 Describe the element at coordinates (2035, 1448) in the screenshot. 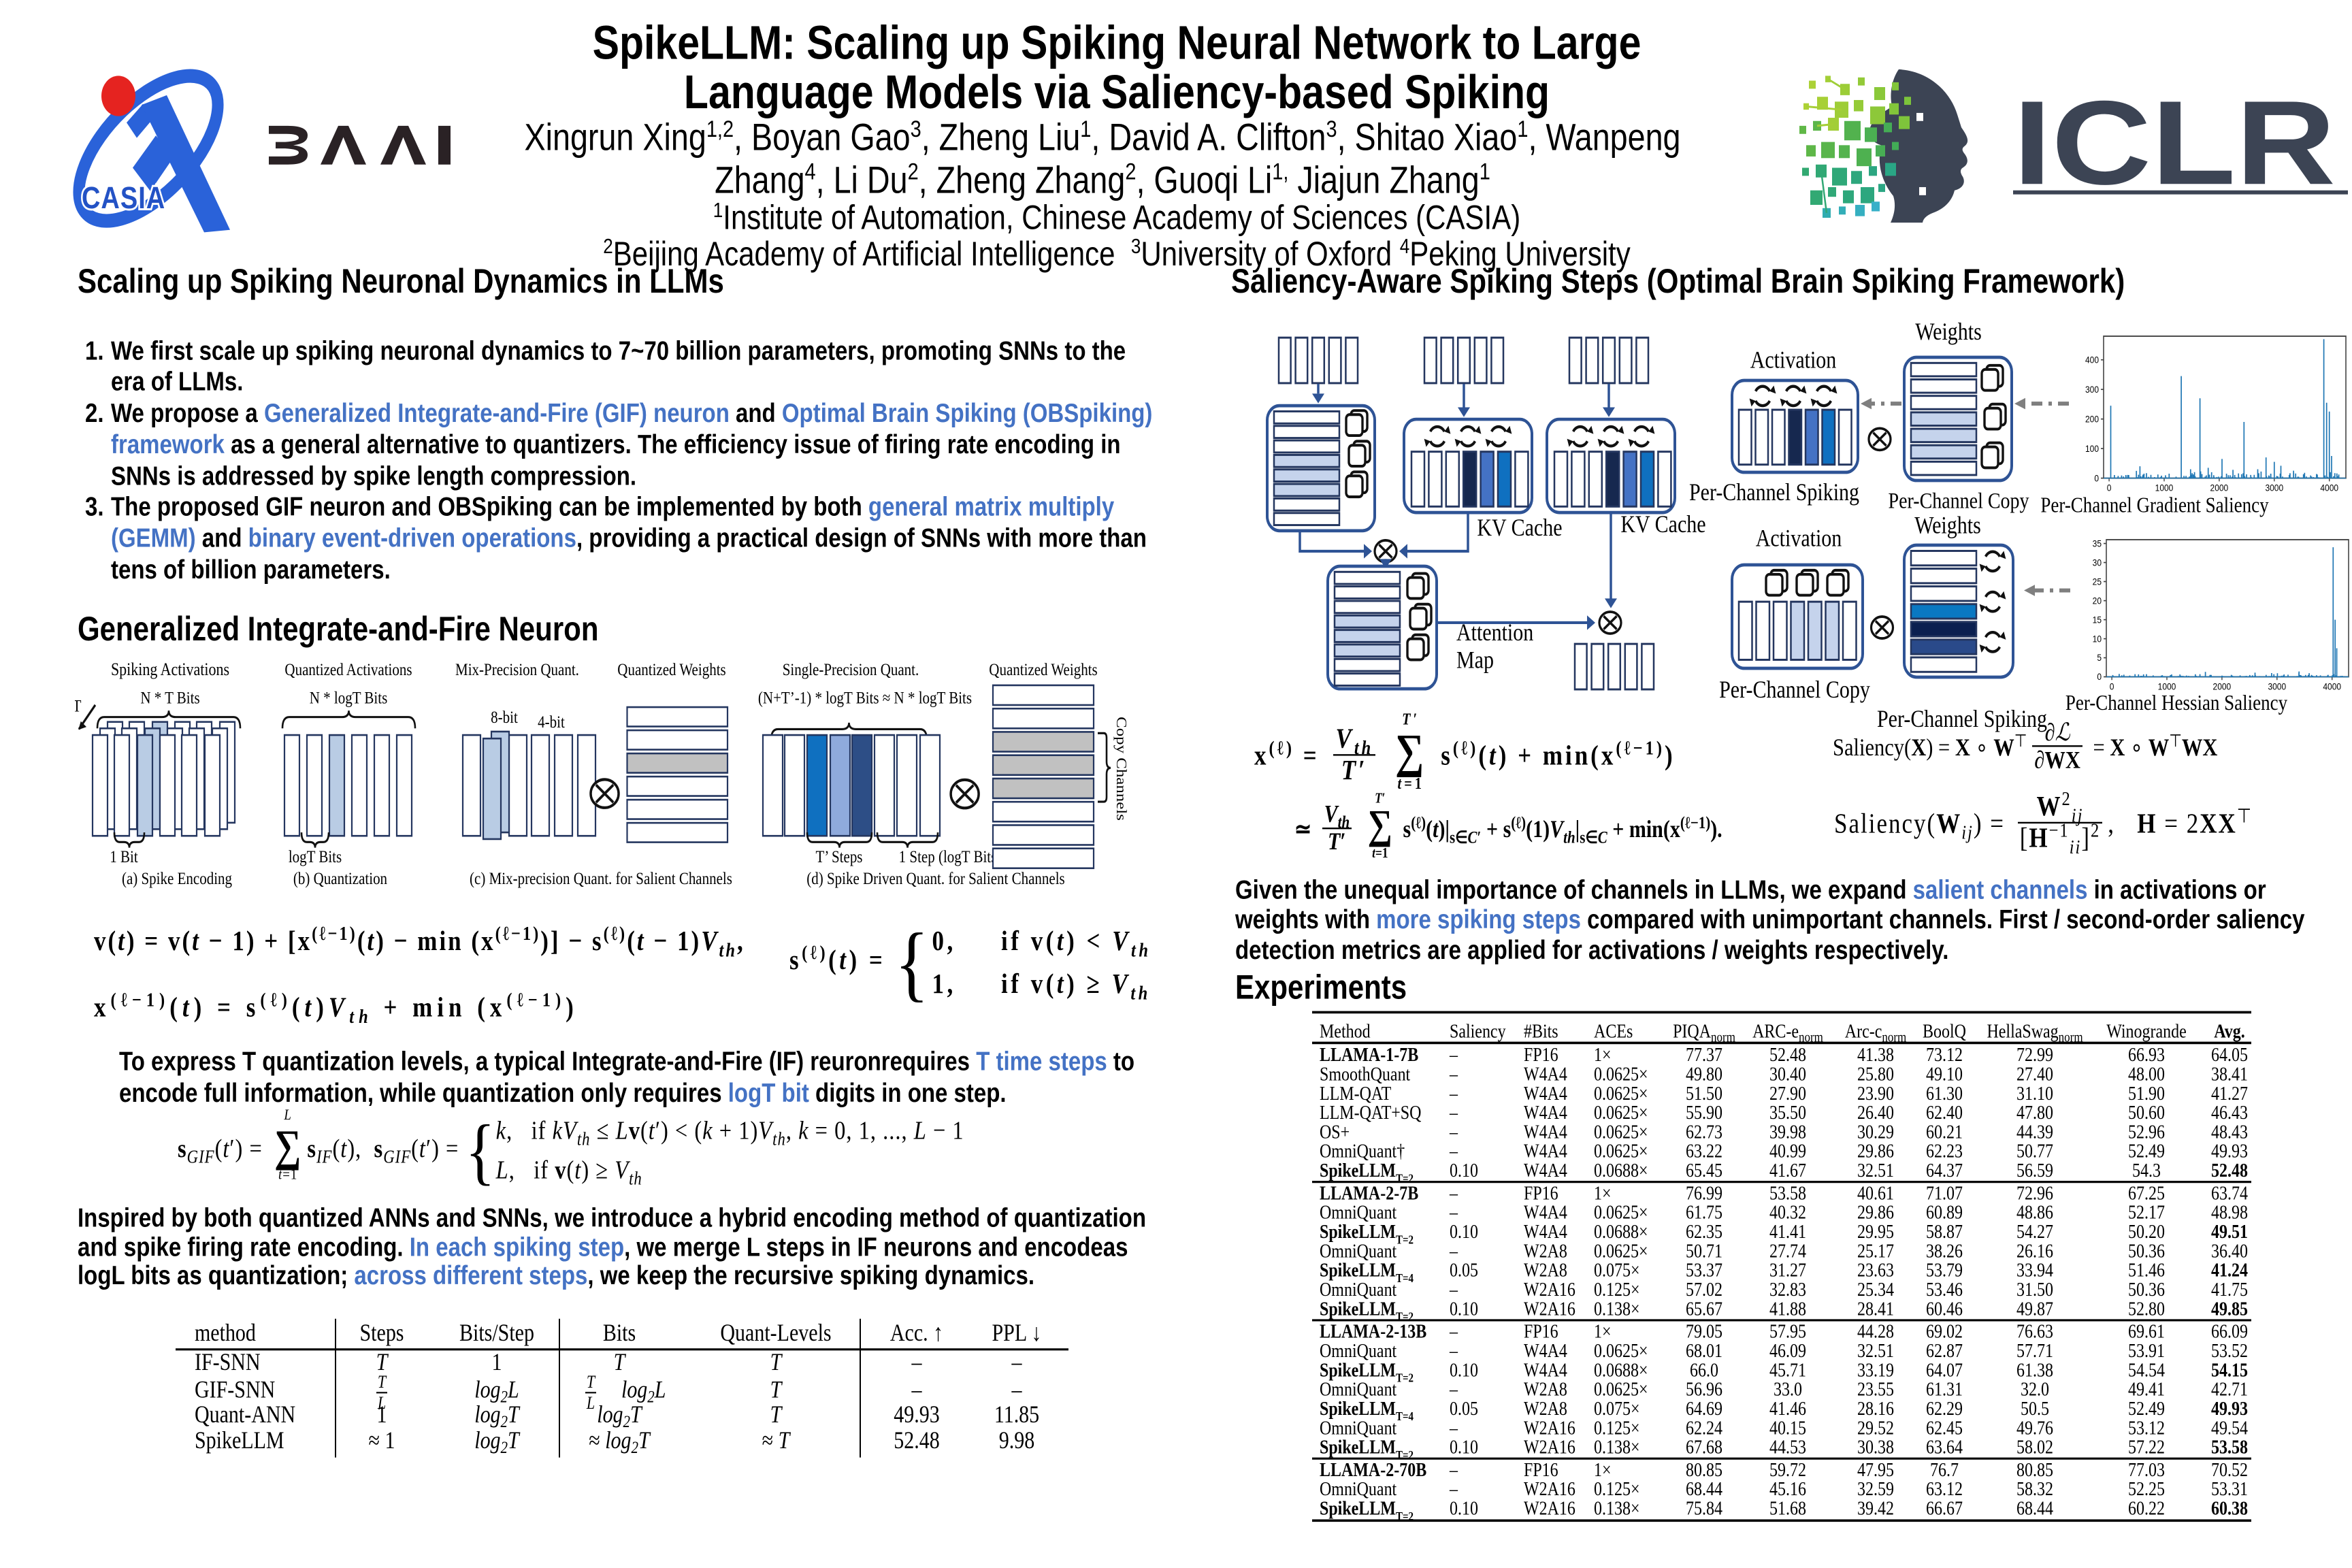

I see `svg-text: 58.02` at that location.